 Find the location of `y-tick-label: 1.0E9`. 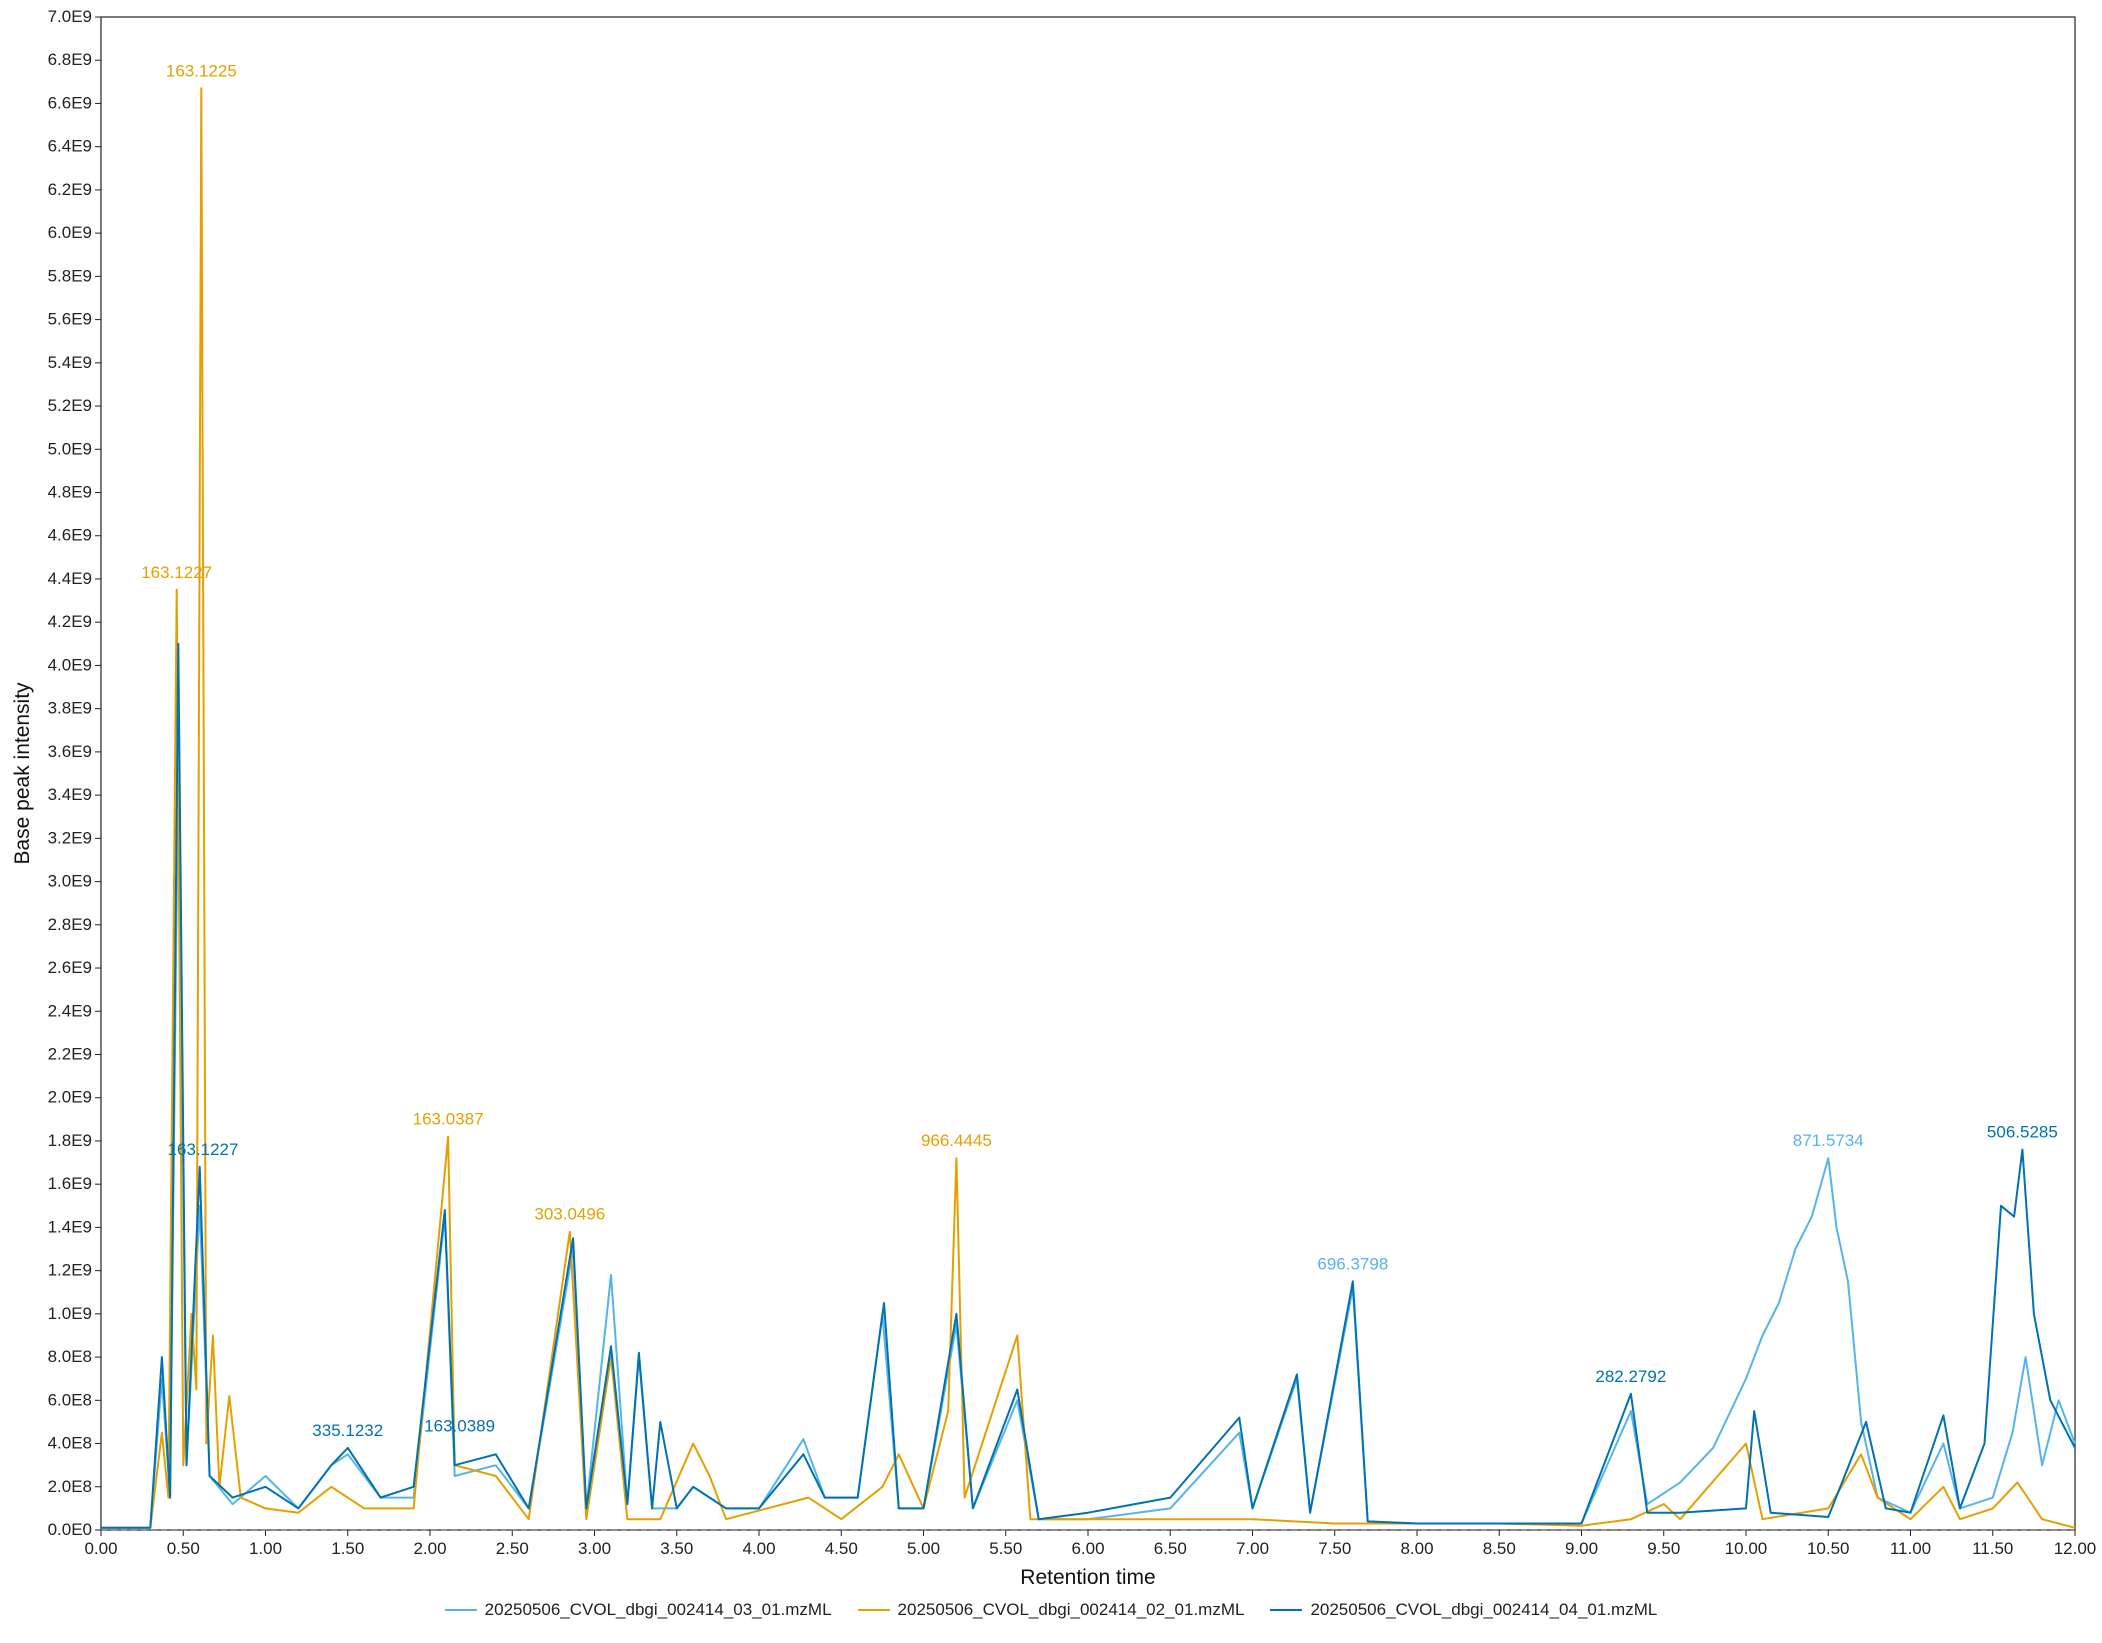

y-tick-label: 1.0E9 is located at coordinates (70, 1313).